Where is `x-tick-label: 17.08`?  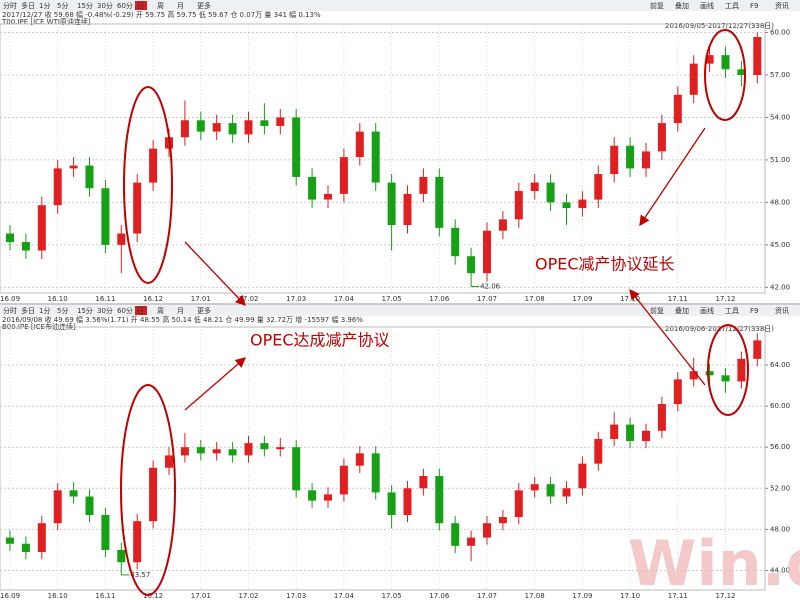 x-tick-label: 17.08 is located at coordinates (535, 299).